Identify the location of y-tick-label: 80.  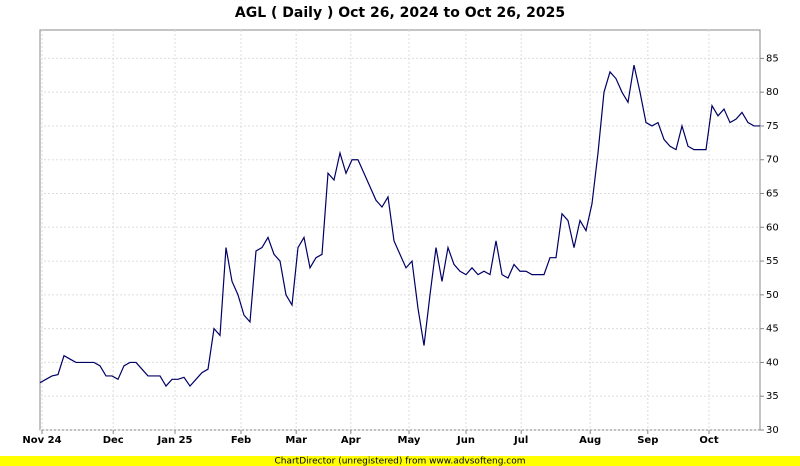
(772, 92).